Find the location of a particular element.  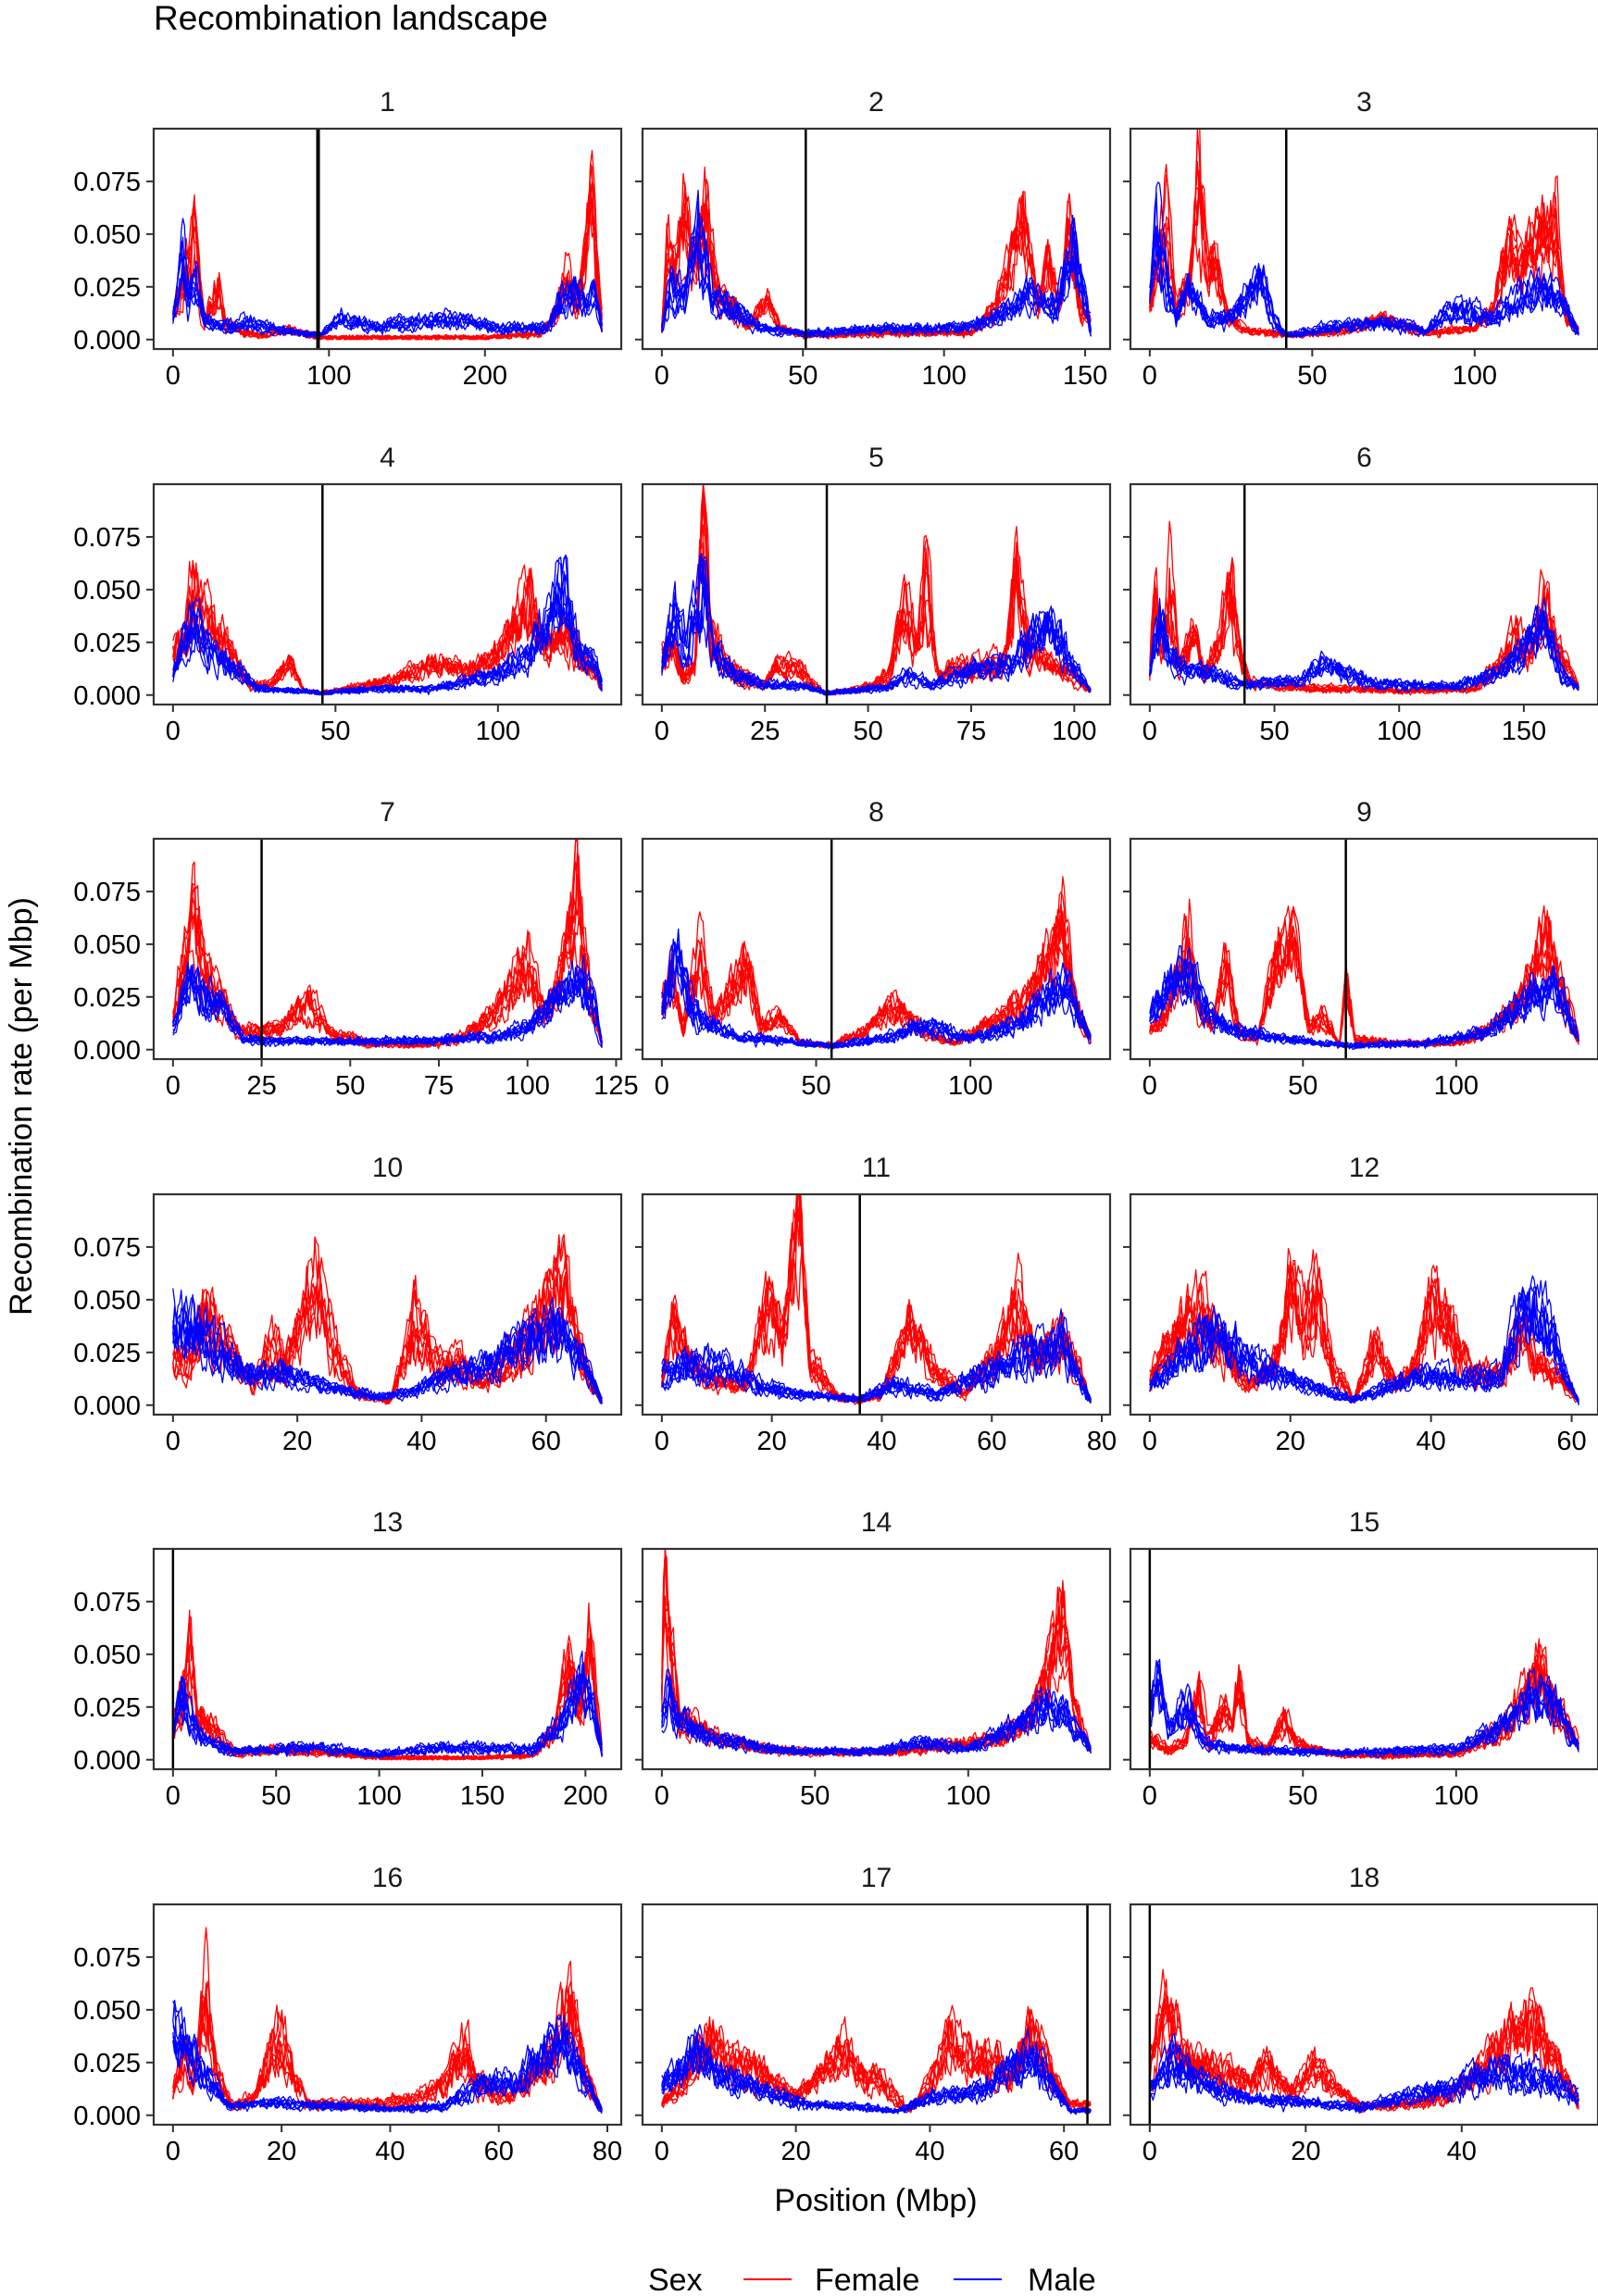

panel-chr-5: 50 25 50 75 100 is located at coordinates (873, 594).